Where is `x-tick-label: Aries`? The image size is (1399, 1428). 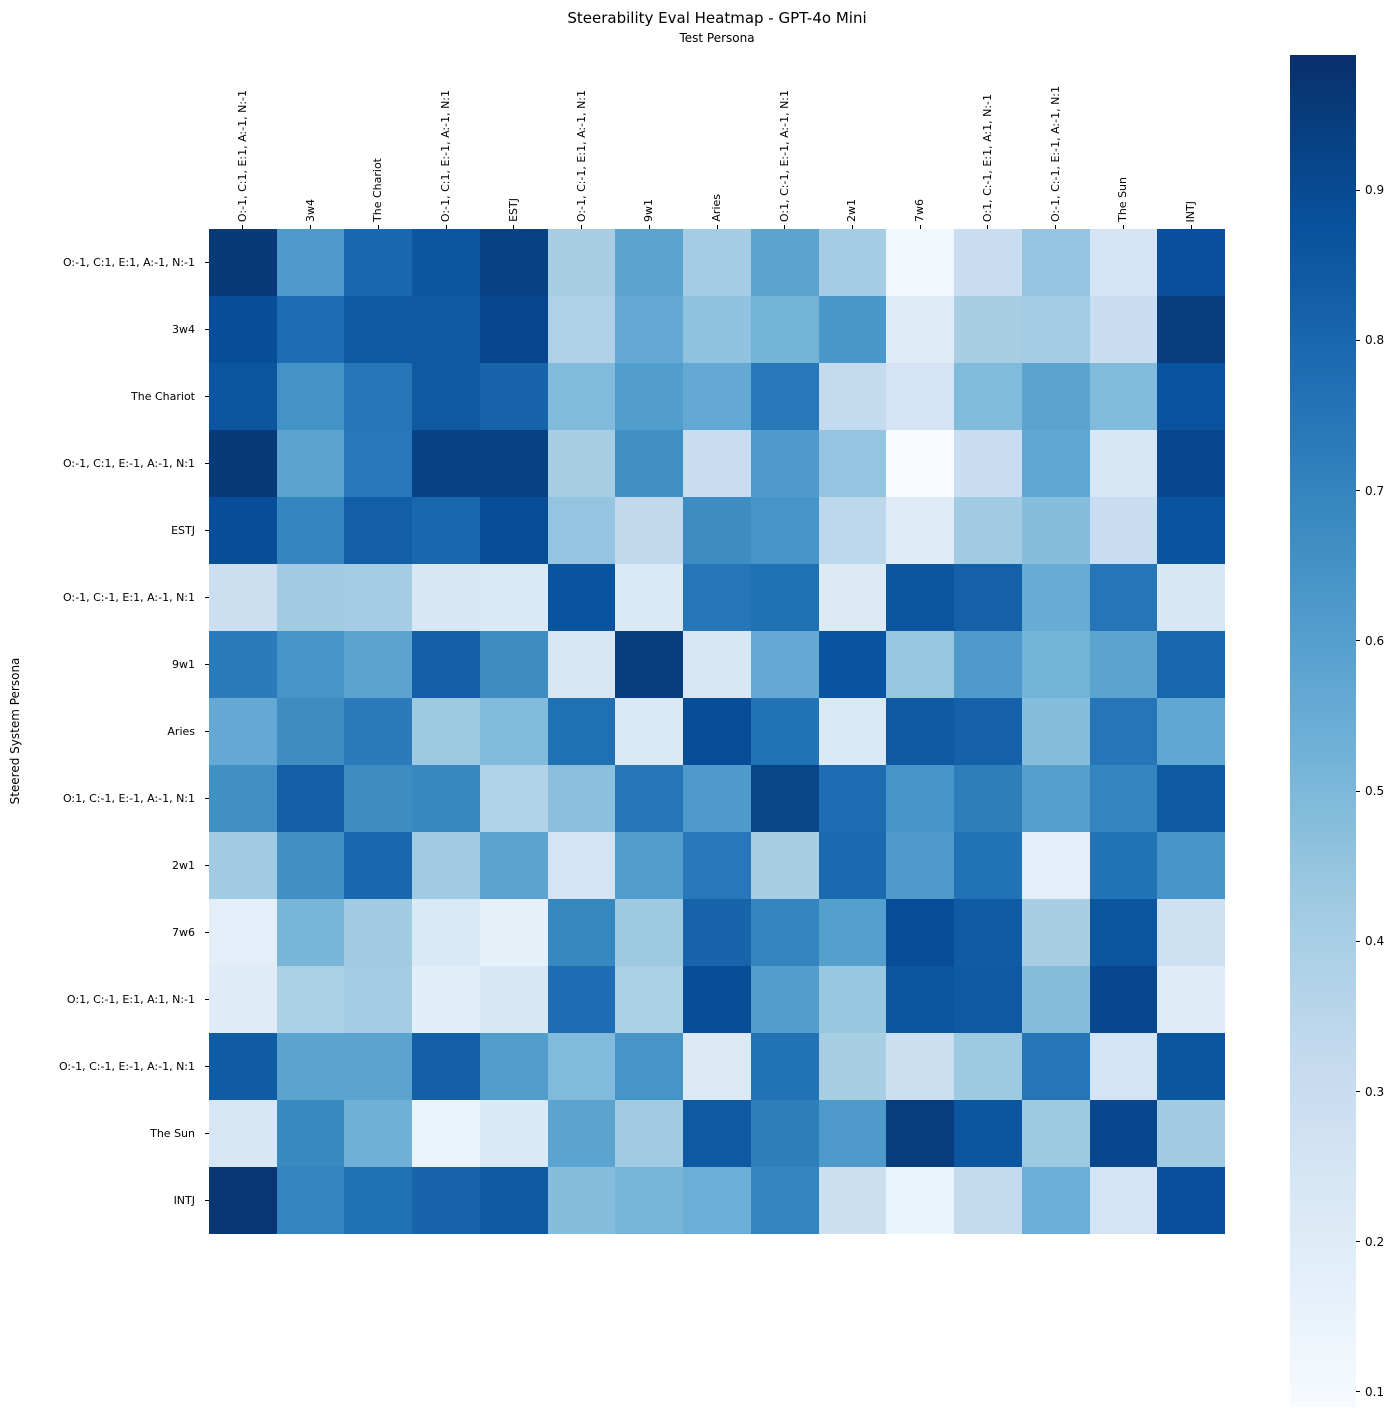 x-tick-label: Aries is located at coordinates (716, 208).